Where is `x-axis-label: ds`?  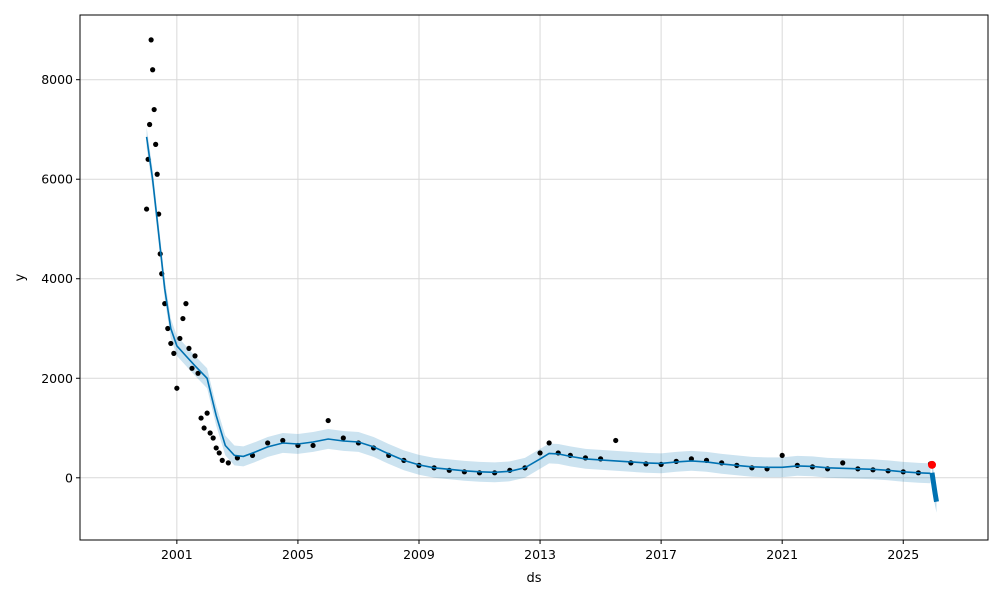 x-axis-label: ds is located at coordinates (533, 578).